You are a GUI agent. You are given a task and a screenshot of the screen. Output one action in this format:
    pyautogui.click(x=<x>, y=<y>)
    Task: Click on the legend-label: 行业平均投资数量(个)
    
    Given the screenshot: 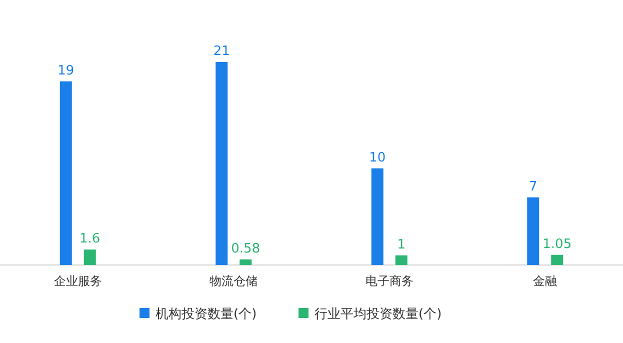 What is the action you would take?
    pyautogui.click(x=378, y=314)
    